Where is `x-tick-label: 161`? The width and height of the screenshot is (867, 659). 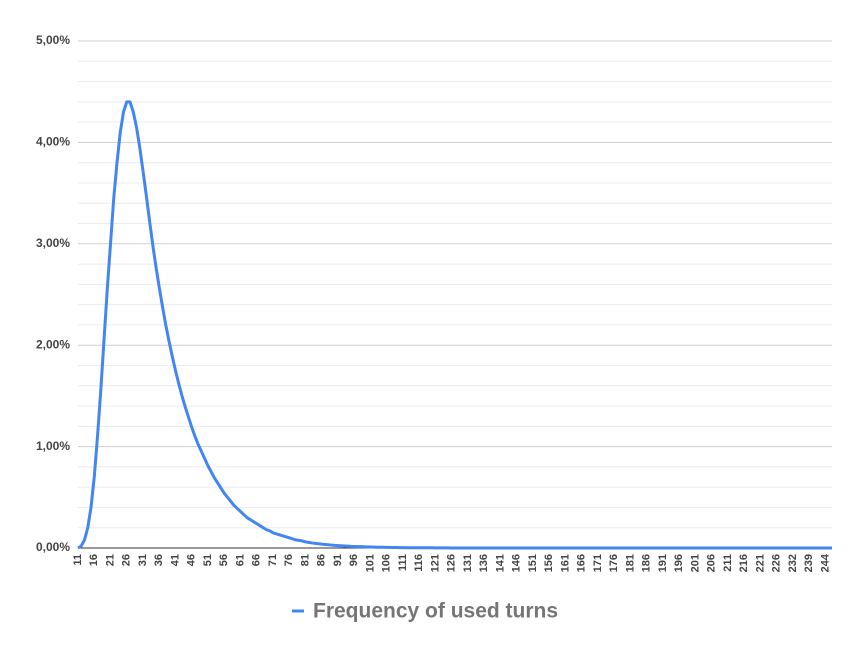 x-tick-label: 161 is located at coordinates (565, 563).